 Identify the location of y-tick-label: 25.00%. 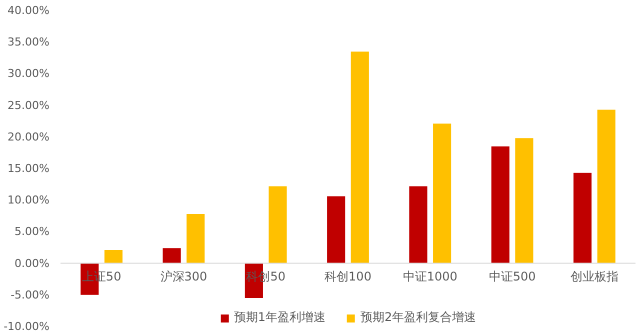
(29, 105).